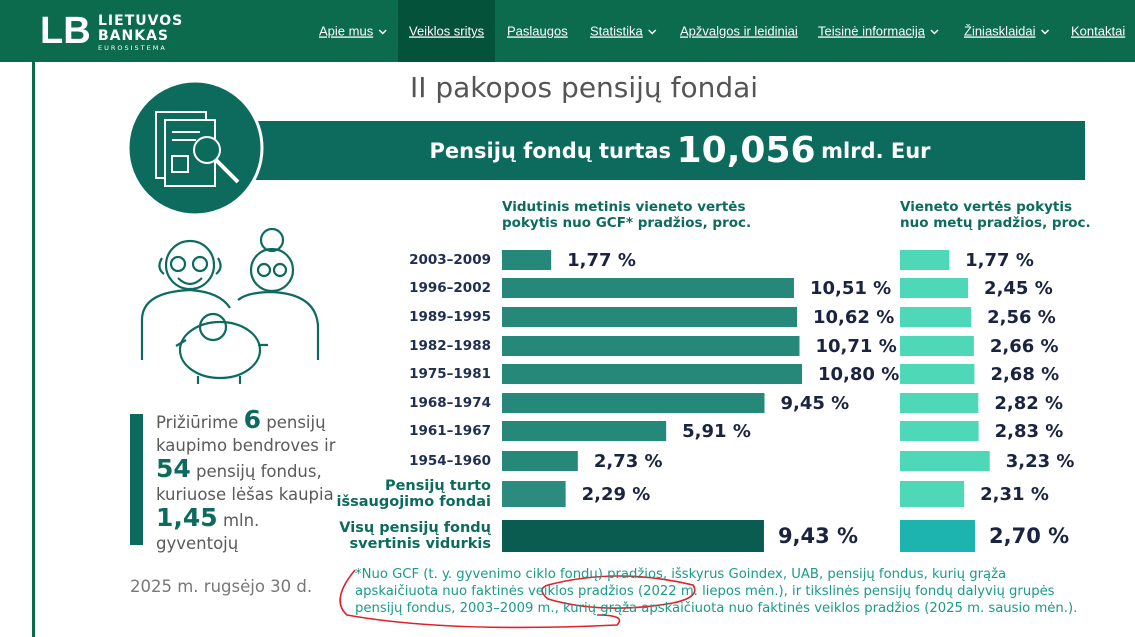 This screenshot has height=637, width=1135. I want to click on banner-label: Pensijų fondų turtas, so click(550, 151).